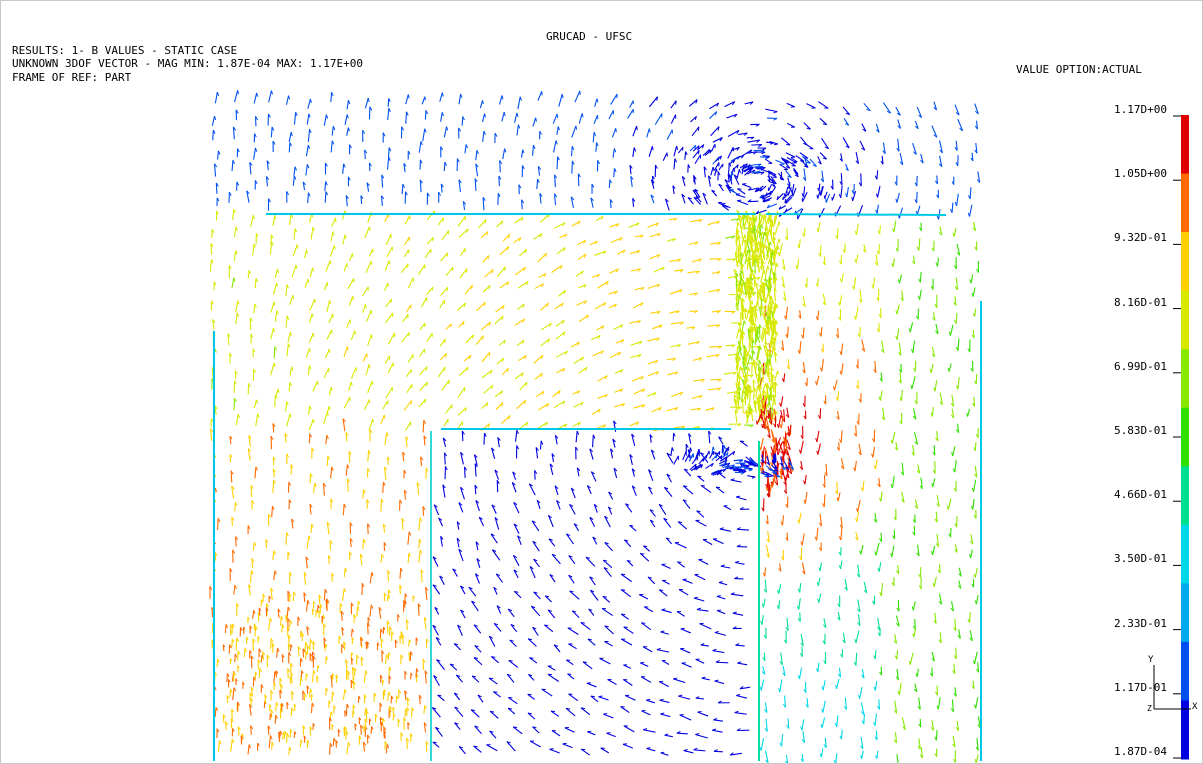 Image resolution: width=1203 pixels, height=764 pixels. I want to click on frame-of-ref-line: FRAME OF REF: PART, so click(72, 77).